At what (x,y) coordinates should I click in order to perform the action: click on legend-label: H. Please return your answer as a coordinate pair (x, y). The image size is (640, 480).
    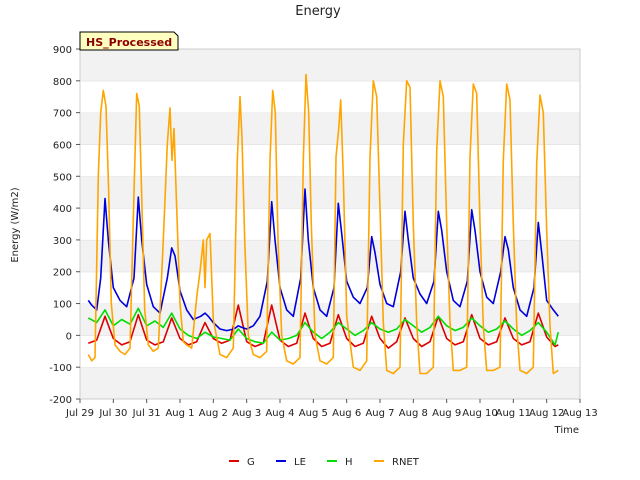
    Looking at the image, I should click on (349, 462).